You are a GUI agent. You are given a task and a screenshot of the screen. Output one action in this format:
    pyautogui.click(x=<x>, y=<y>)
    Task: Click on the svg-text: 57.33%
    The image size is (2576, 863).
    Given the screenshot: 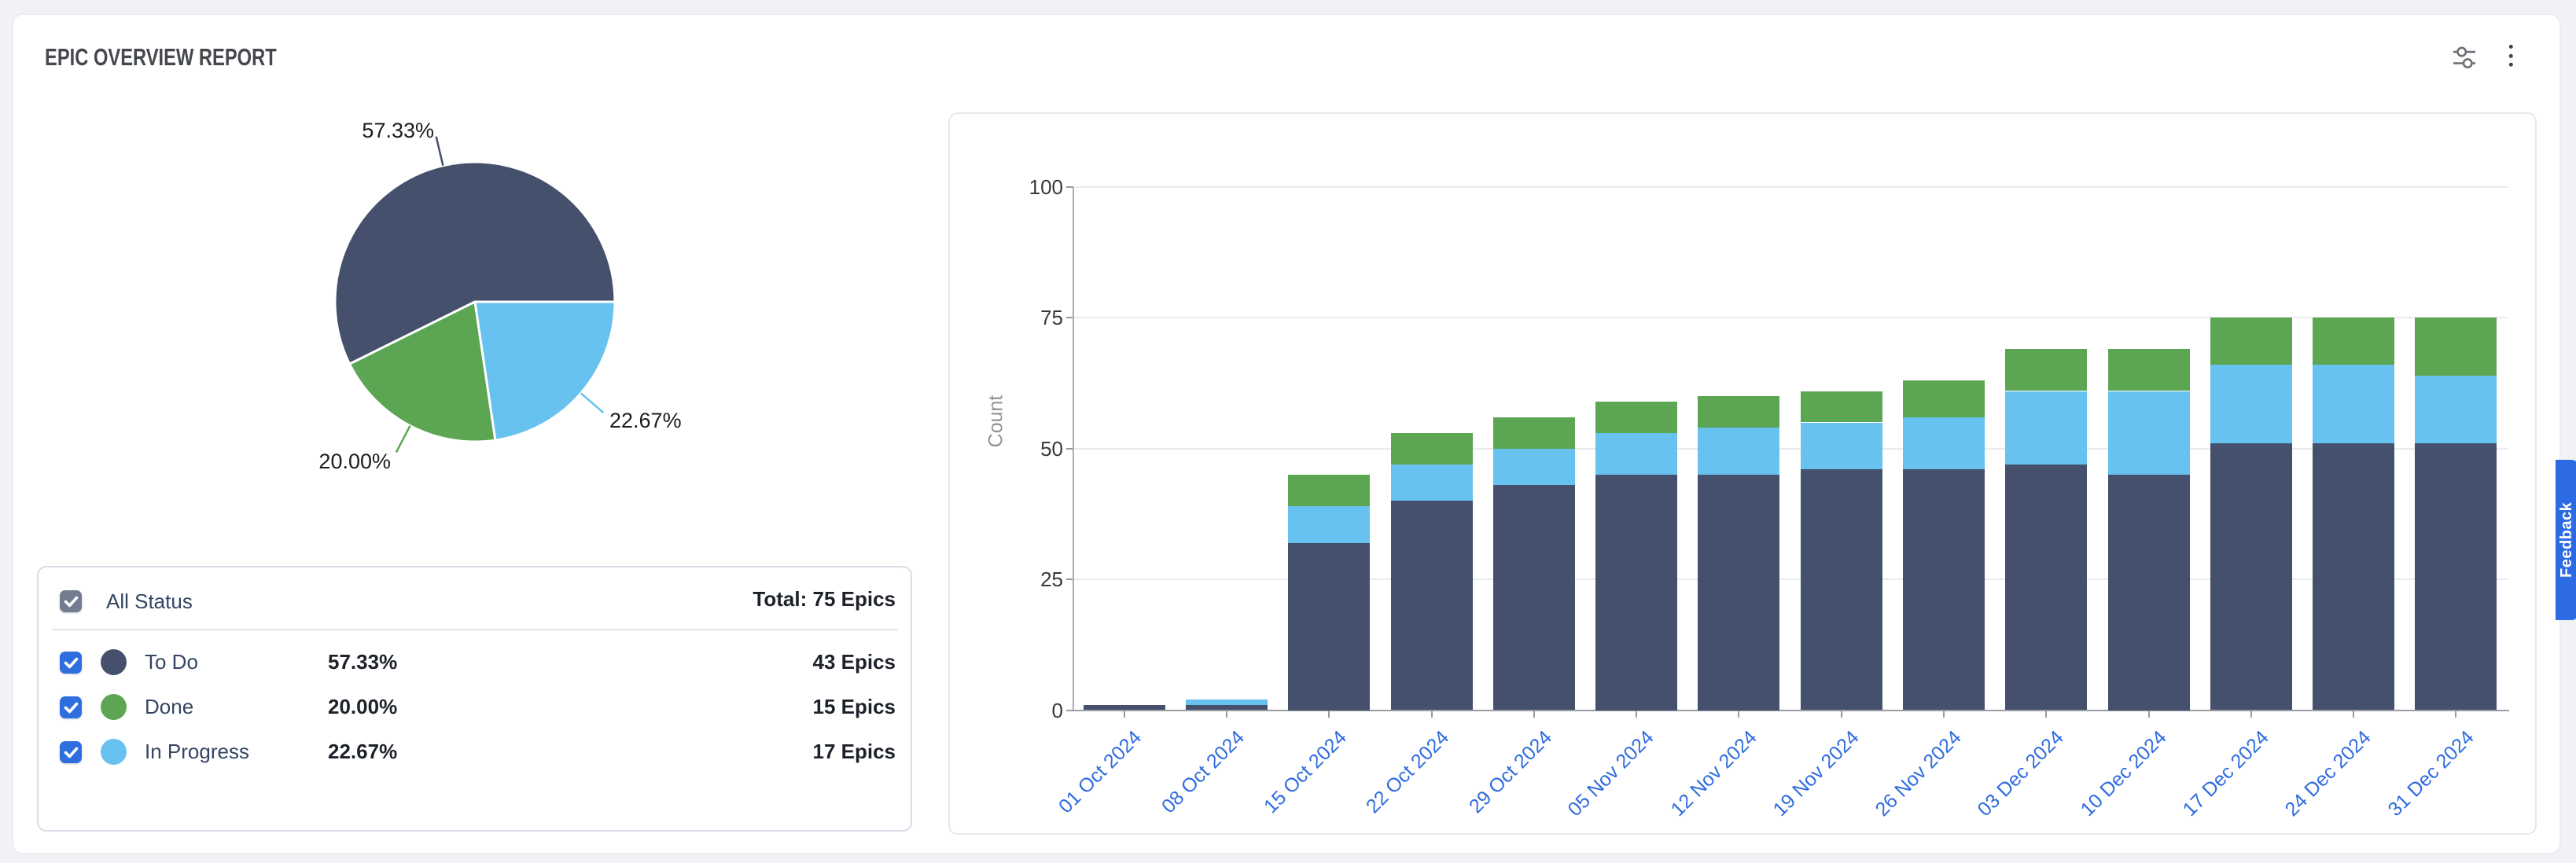 What is the action you would take?
    pyautogui.click(x=398, y=130)
    